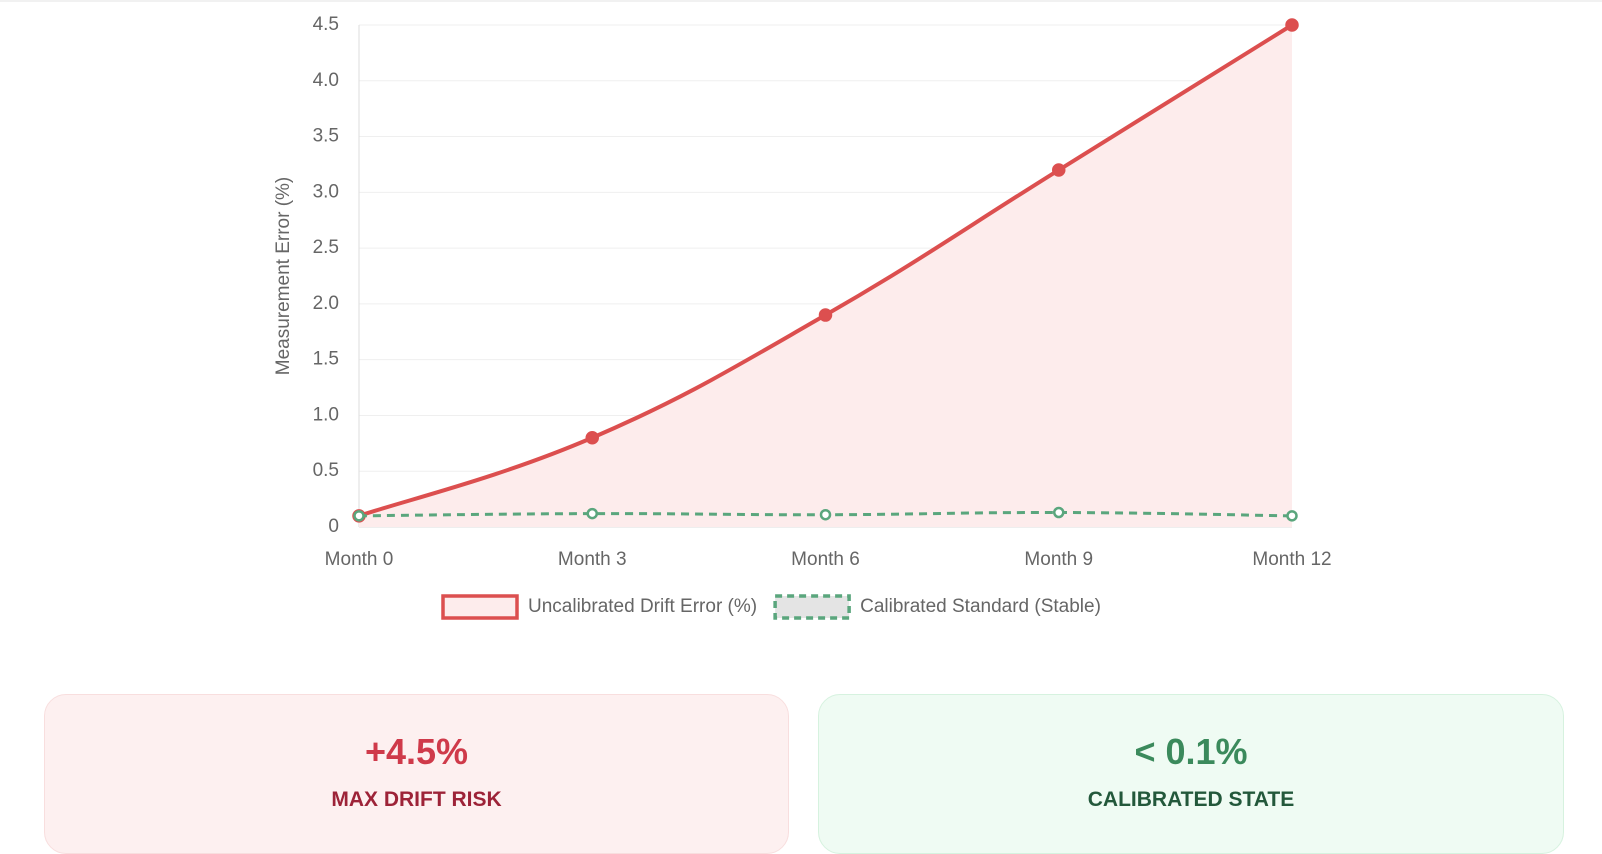 The height and width of the screenshot is (854, 1602). What do you see at coordinates (326, 470) in the screenshot?
I see `y-tick-label: 0.5` at bounding box center [326, 470].